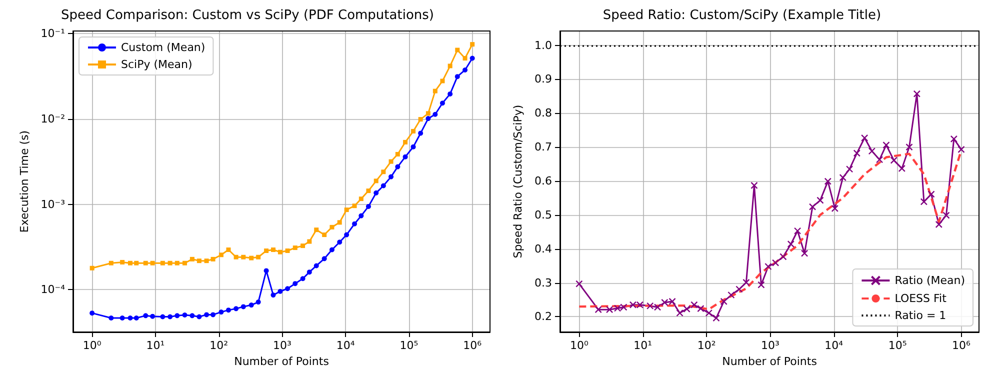 The image size is (989, 390). What do you see at coordinates (155, 345) in the screenshot?
I see `x-tick-label: 10¹` at bounding box center [155, 345].